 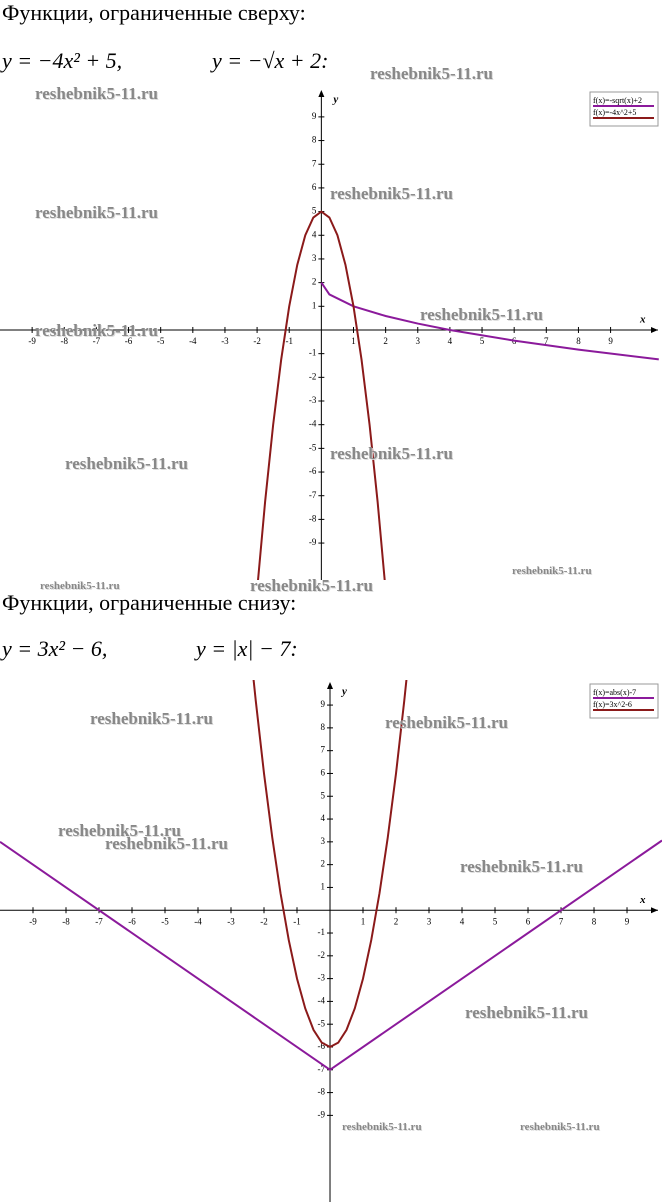 What do you see at coordinates (270, 60) in the screenshot?
I see `formula: y = −√x + 2:` at bounding box center [270, 60].